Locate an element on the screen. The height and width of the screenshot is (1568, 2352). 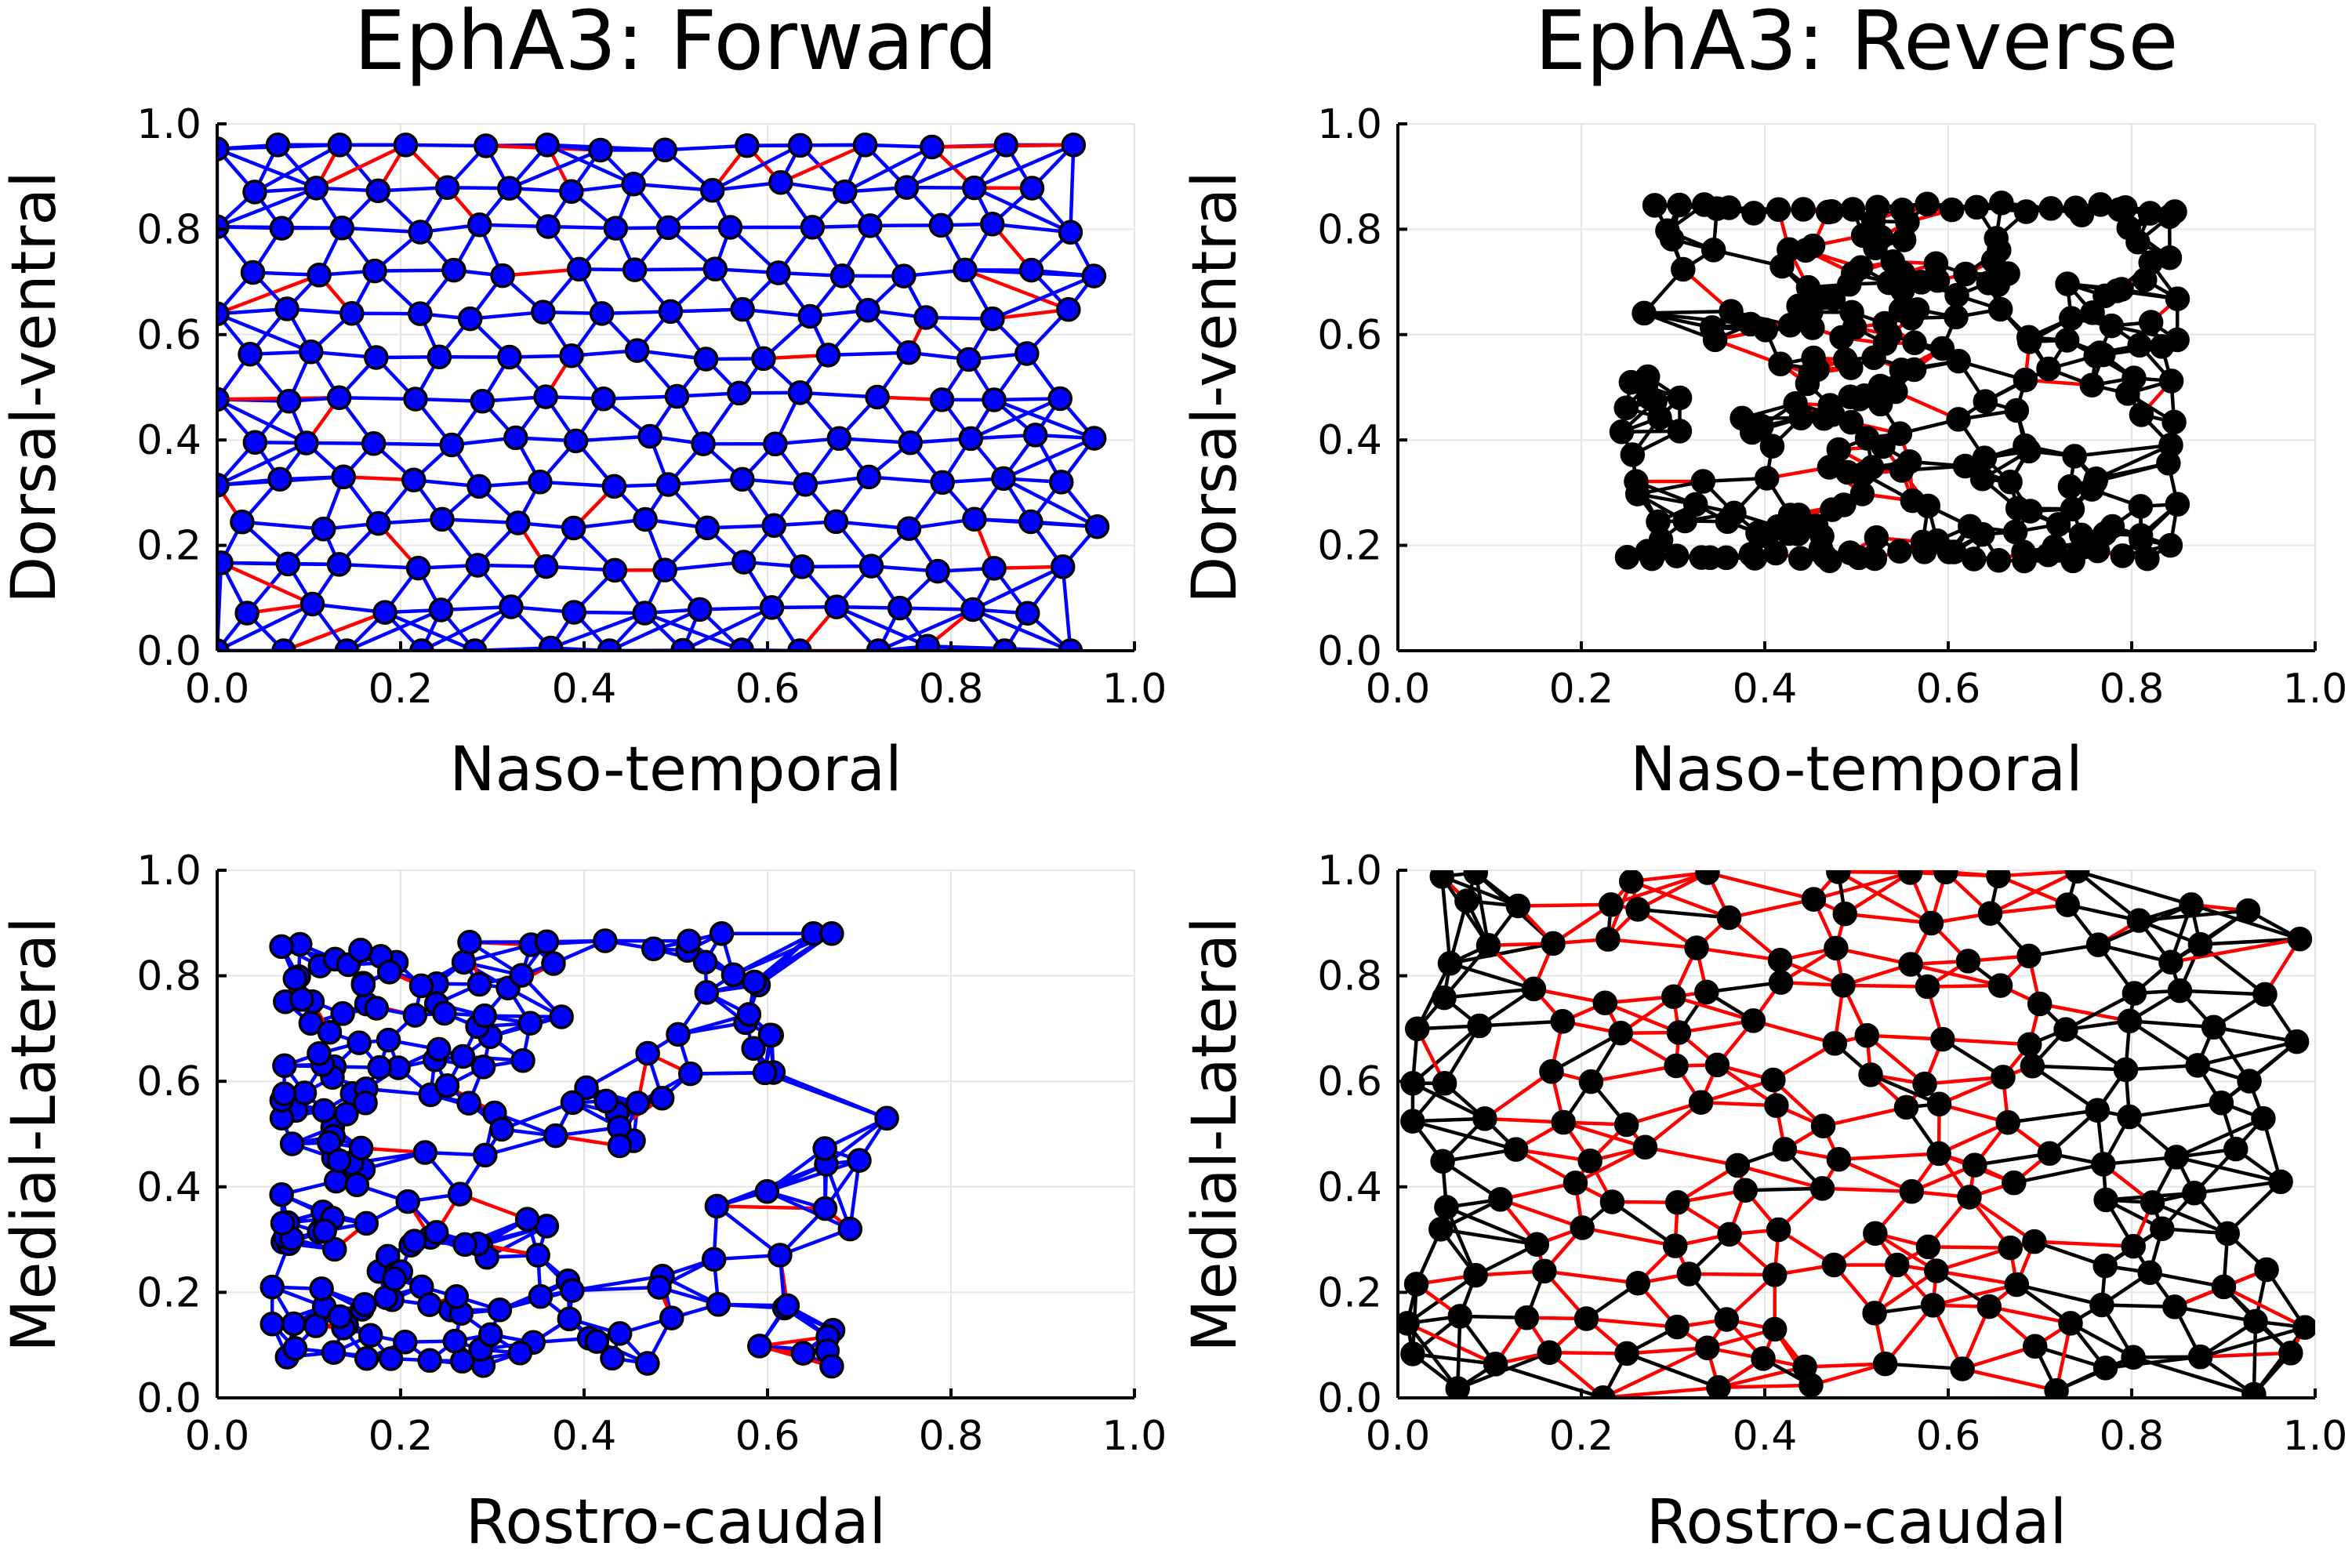
y-tick-label: 0.6 is located at coordinates (1349, 335).